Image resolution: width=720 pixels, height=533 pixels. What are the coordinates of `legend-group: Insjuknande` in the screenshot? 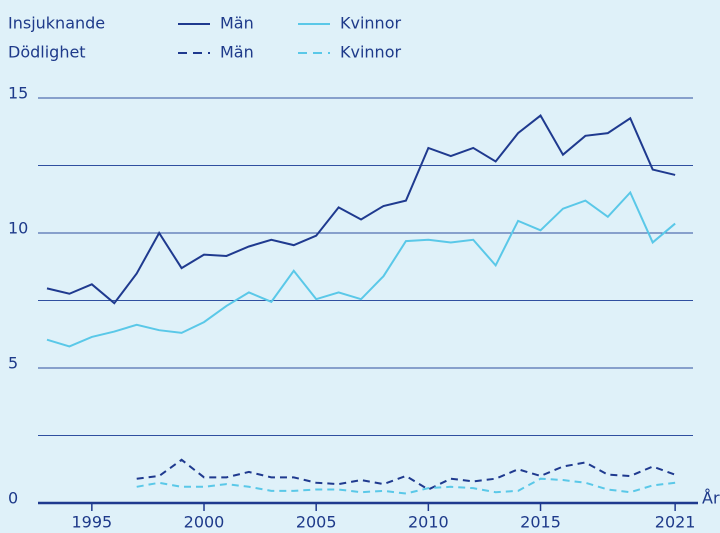 It's located at (56, 23).